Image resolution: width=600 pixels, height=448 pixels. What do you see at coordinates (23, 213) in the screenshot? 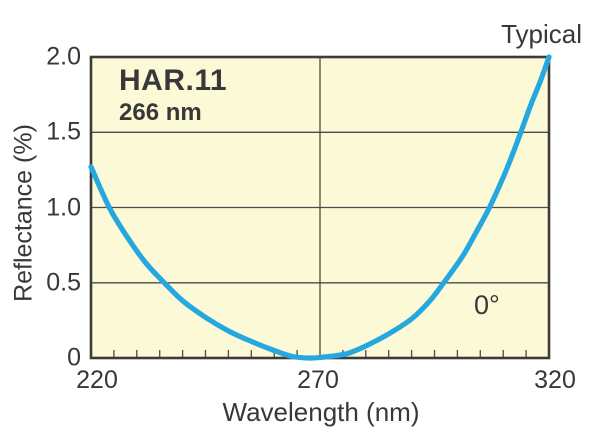
I see `y-axis-title: Reflectance (%)` at bounding box center [23, 213].